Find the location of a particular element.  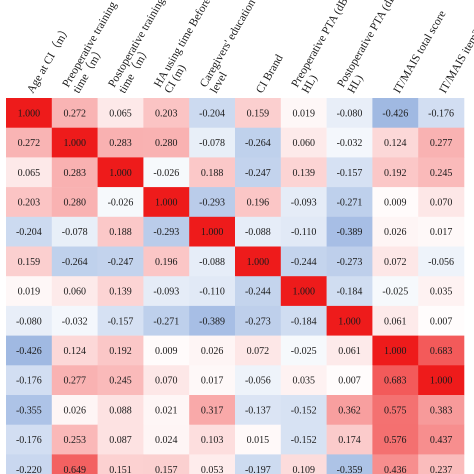

cell-value-label: -0.025 is located at coordinates (304, 351).